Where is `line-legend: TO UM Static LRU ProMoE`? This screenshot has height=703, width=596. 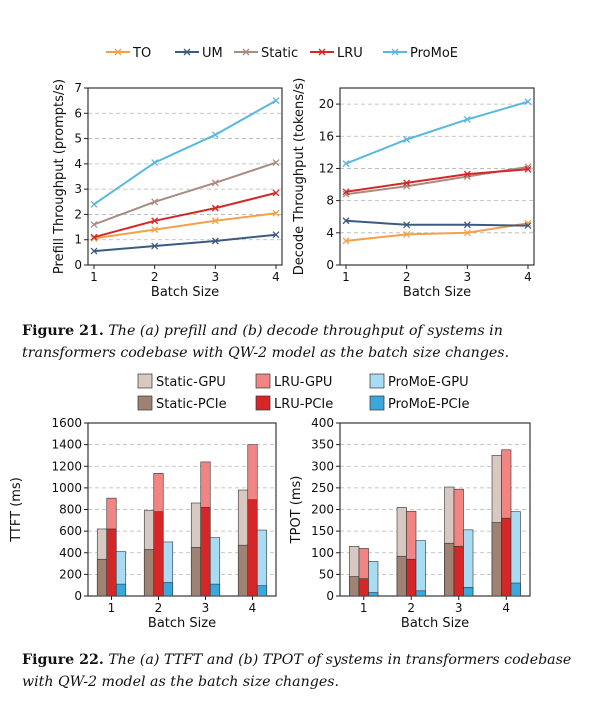 line-legend: TO UM Static LRU ProMoE is located at coordinates (282, 53).